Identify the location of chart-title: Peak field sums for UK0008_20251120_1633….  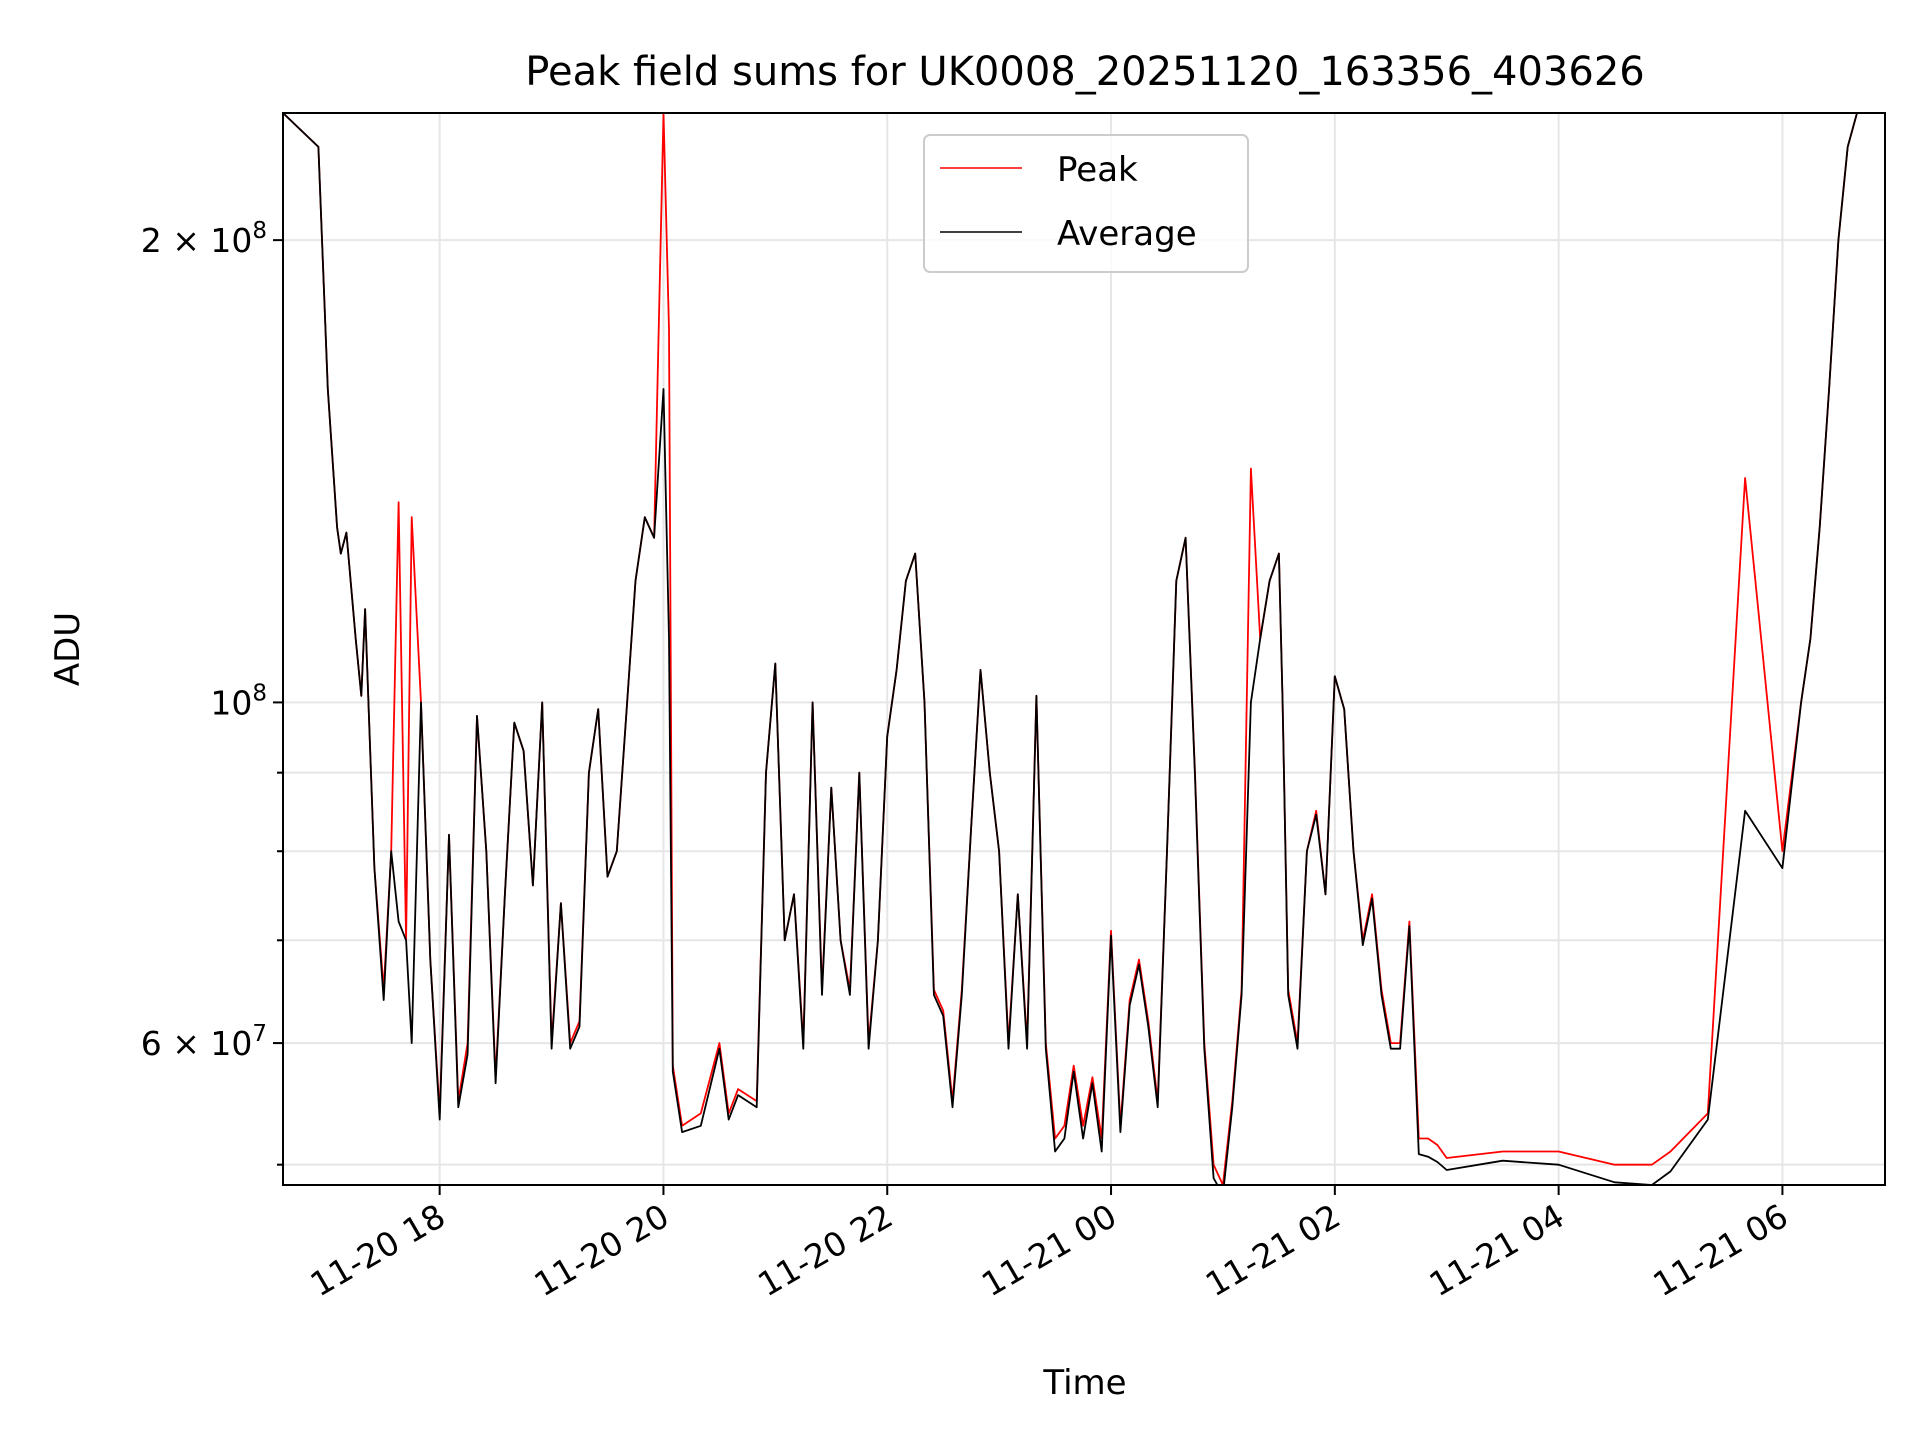
(1084, 72).